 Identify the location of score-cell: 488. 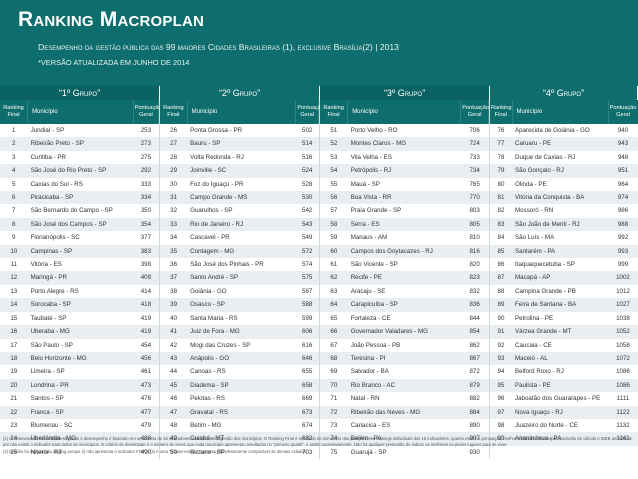
(146, 439).